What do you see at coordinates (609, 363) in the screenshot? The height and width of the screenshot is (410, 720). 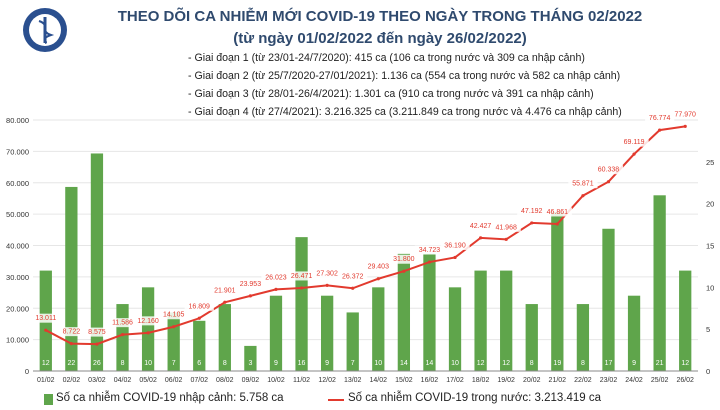 I see `bar-value-label: 17` at bounding box center [609, 363].